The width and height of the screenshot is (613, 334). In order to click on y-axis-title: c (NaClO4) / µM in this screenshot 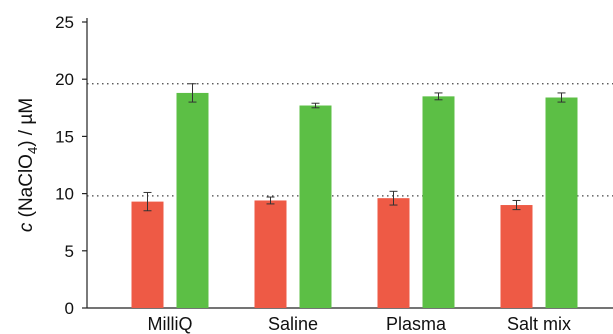, I will do `click(28, 165)`.